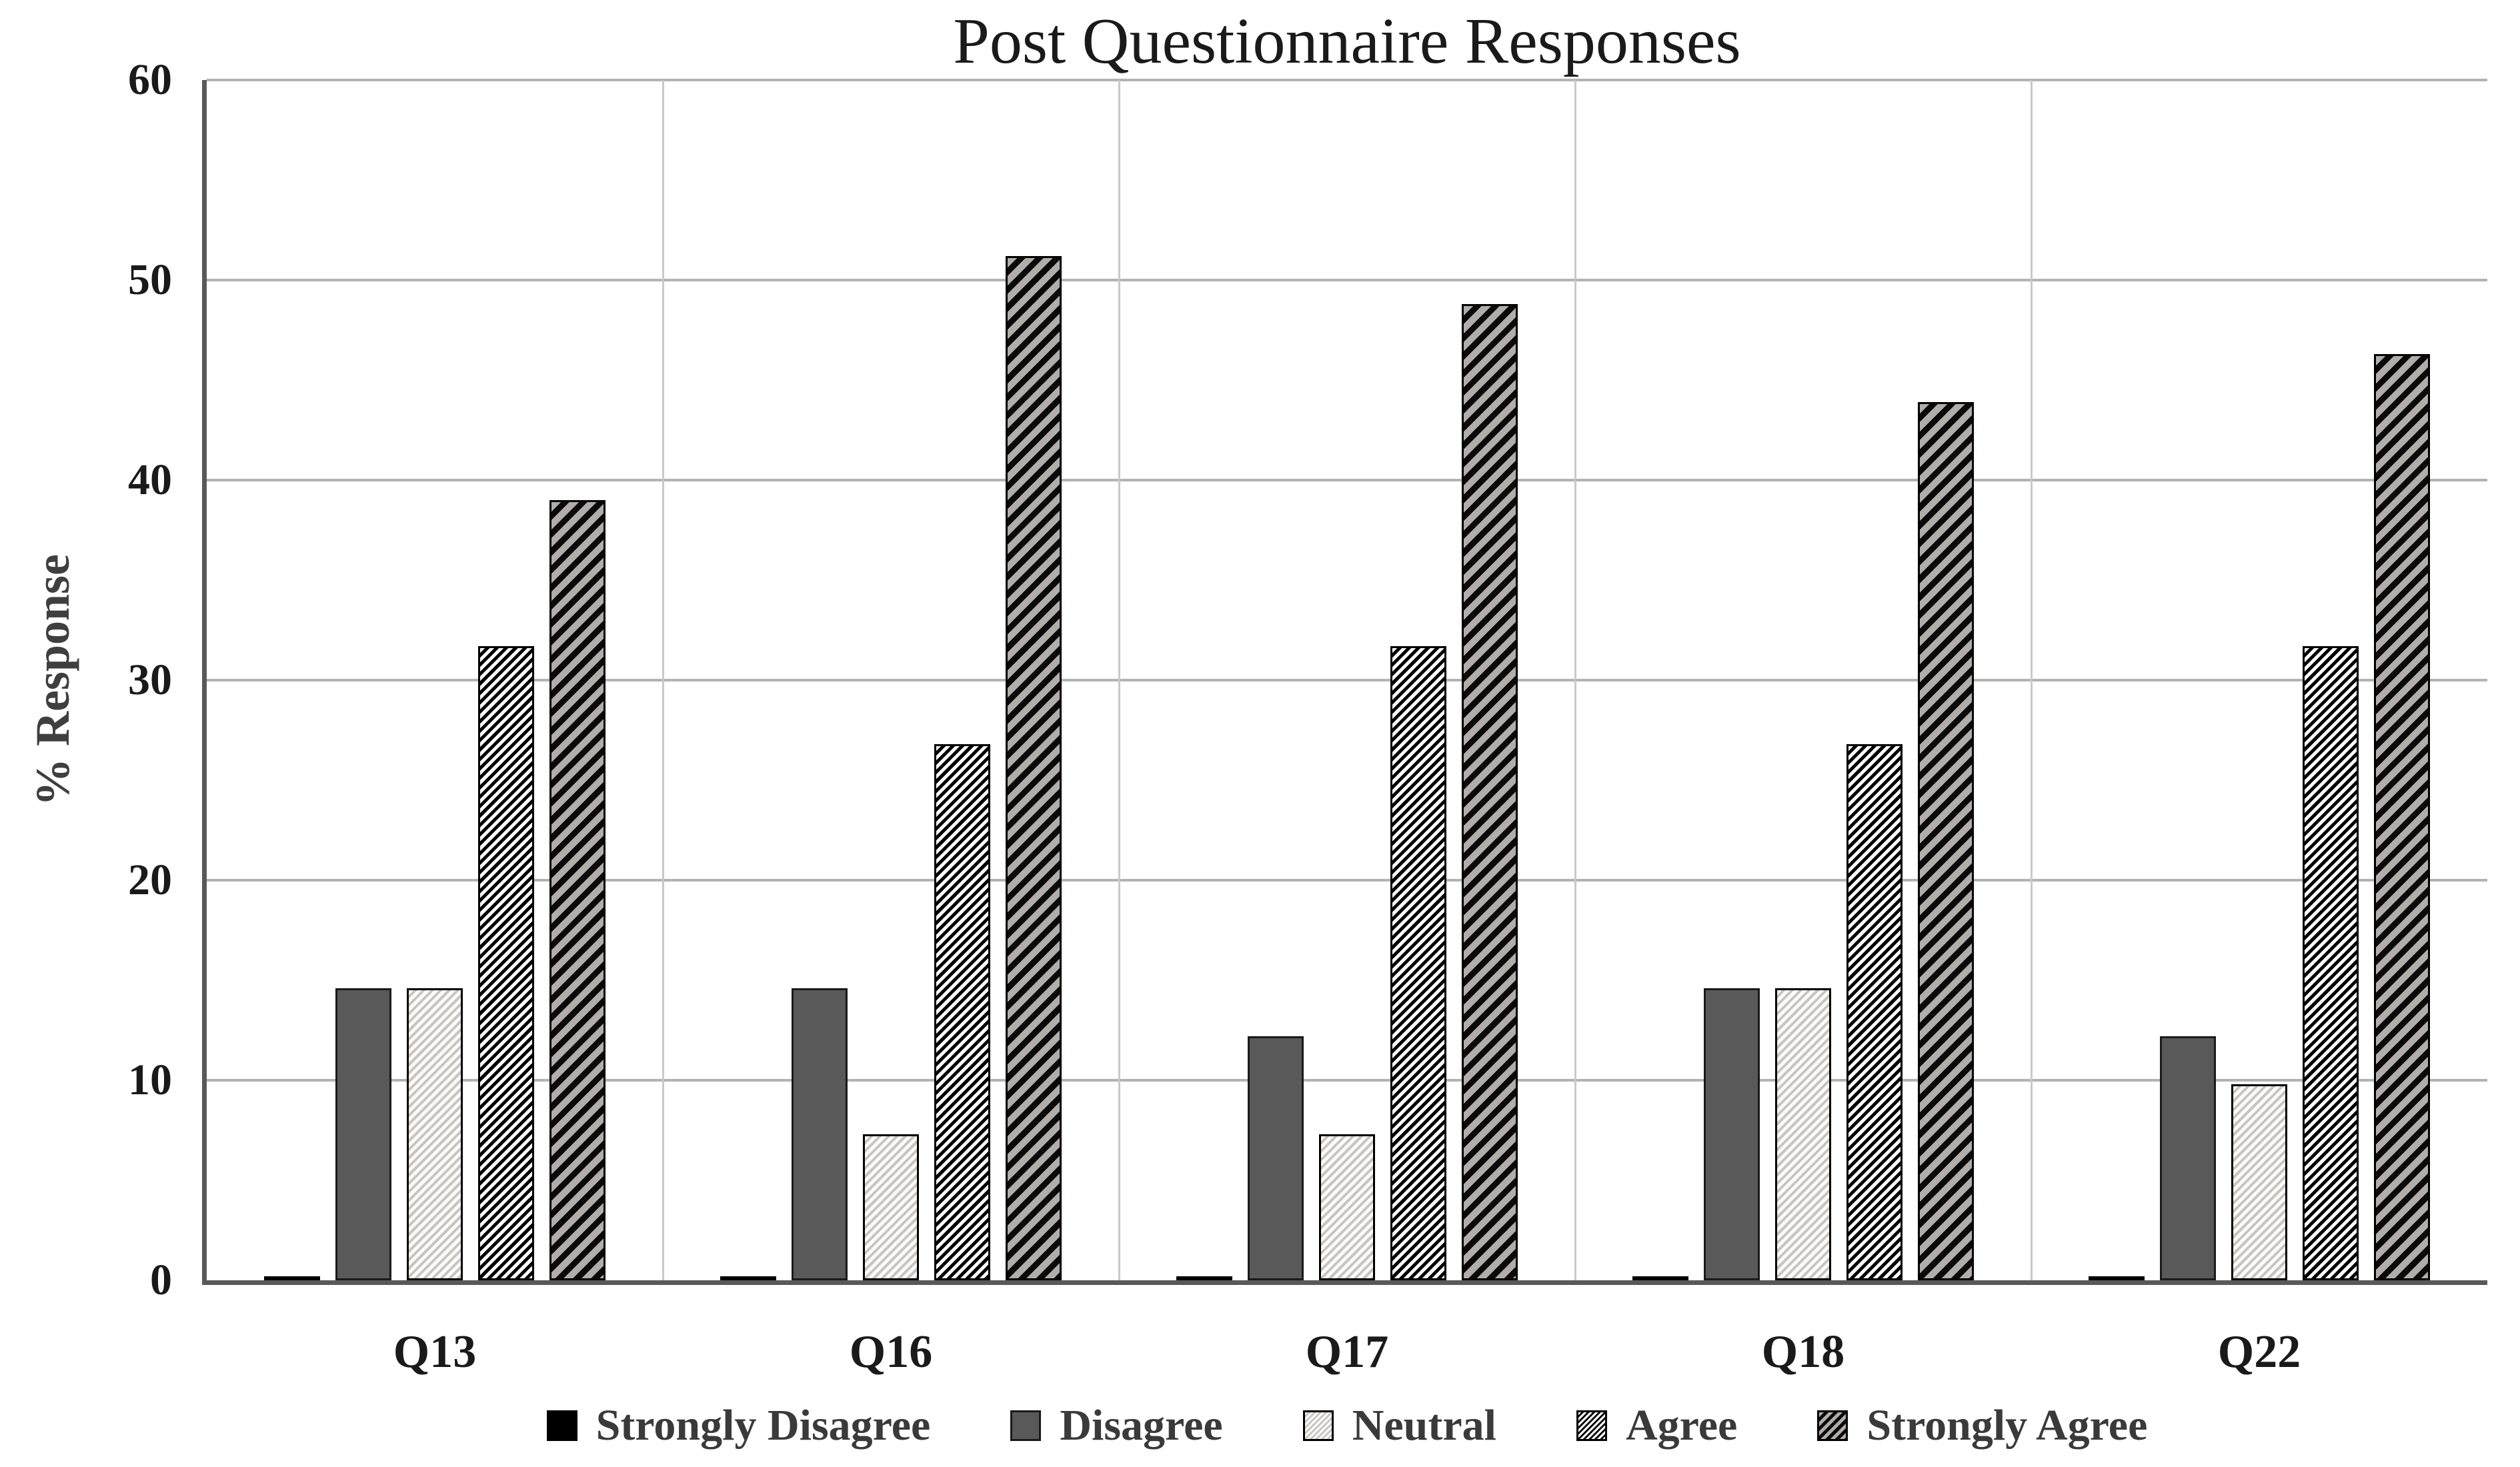 This screenshot has width=2520, height=1467. Describe the element at coordinates (1347, 1352) in the screenshot. I see `x-category-label-Q17: Q17` at that location.